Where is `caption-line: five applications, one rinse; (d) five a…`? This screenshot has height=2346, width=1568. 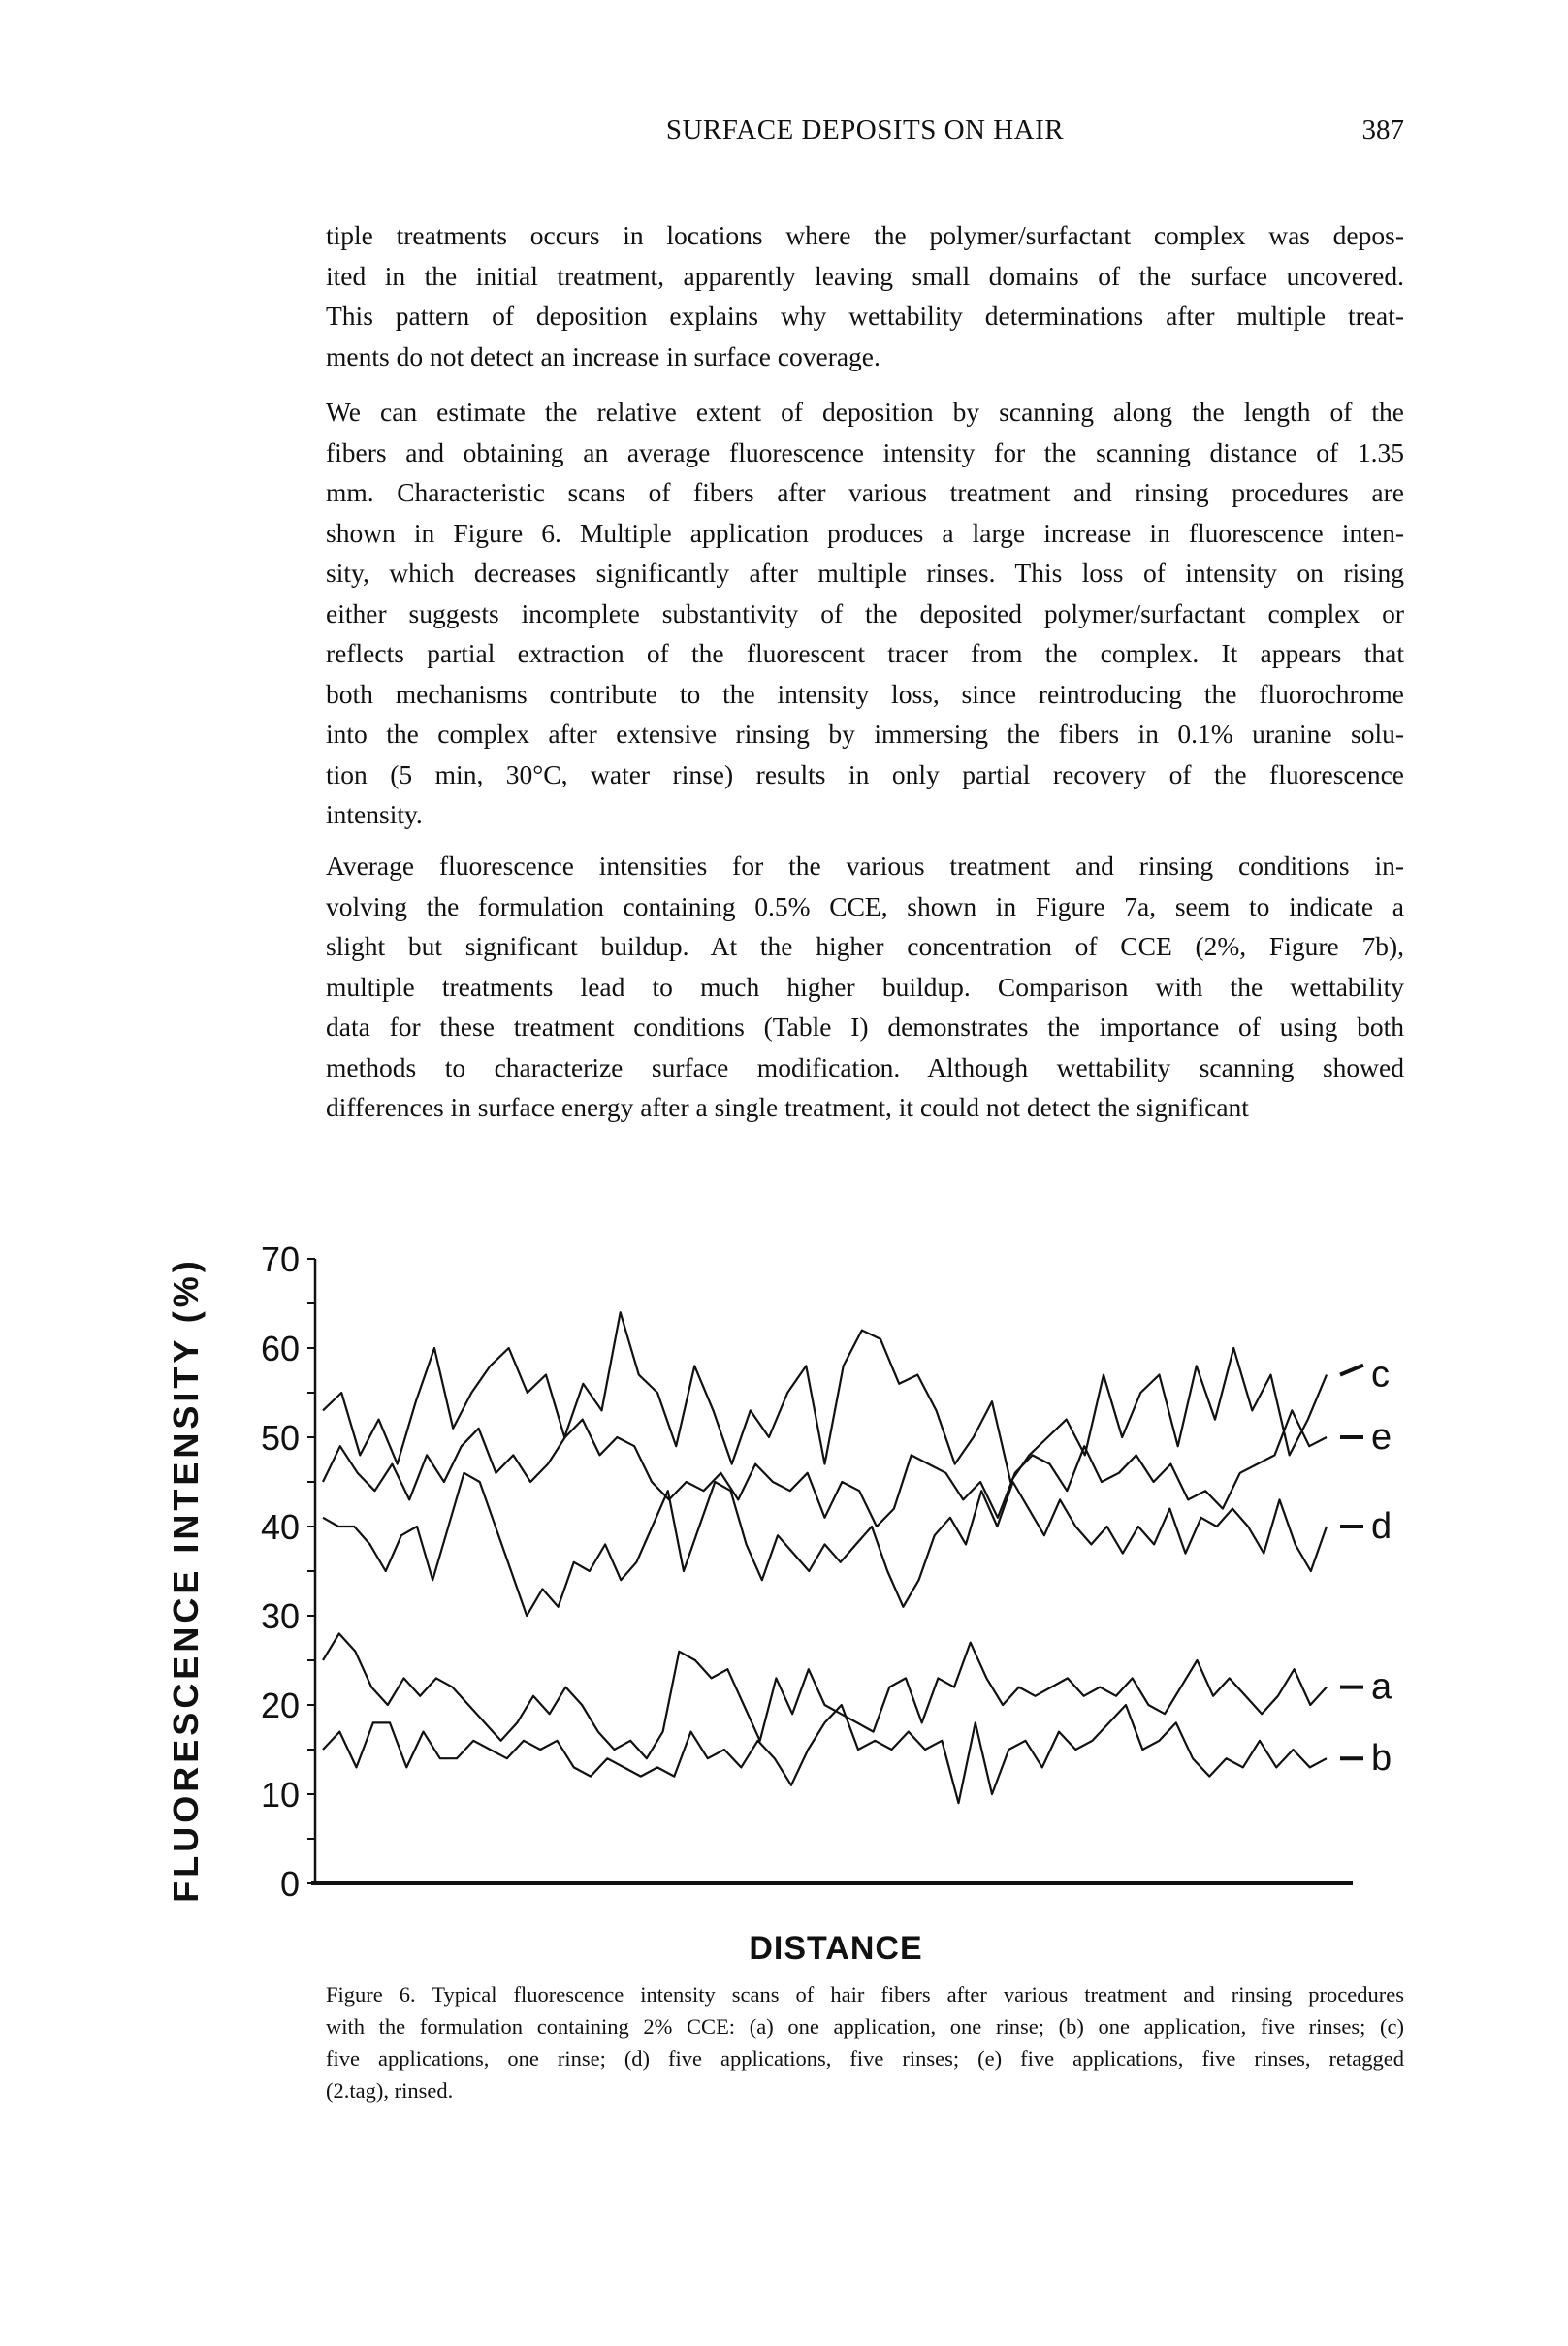 caption-line: five applications, one rinse; (d) five a… is located at coordinates (865, 2058).